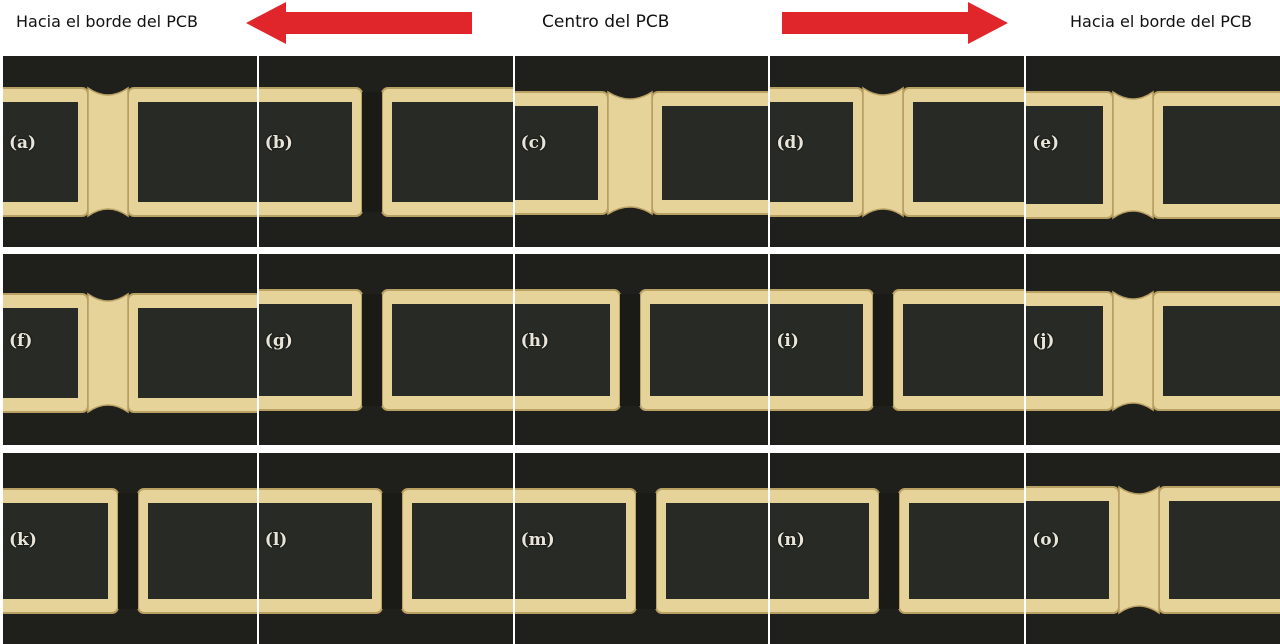  What do you see at coordinates (535, 341) in the screenshot?
I see `panel-label: (h)` at bounding box center [535, 341].